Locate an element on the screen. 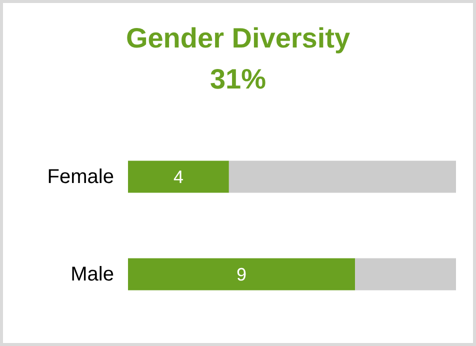  y-tick-label: Female is located at coordinates (80, 177).